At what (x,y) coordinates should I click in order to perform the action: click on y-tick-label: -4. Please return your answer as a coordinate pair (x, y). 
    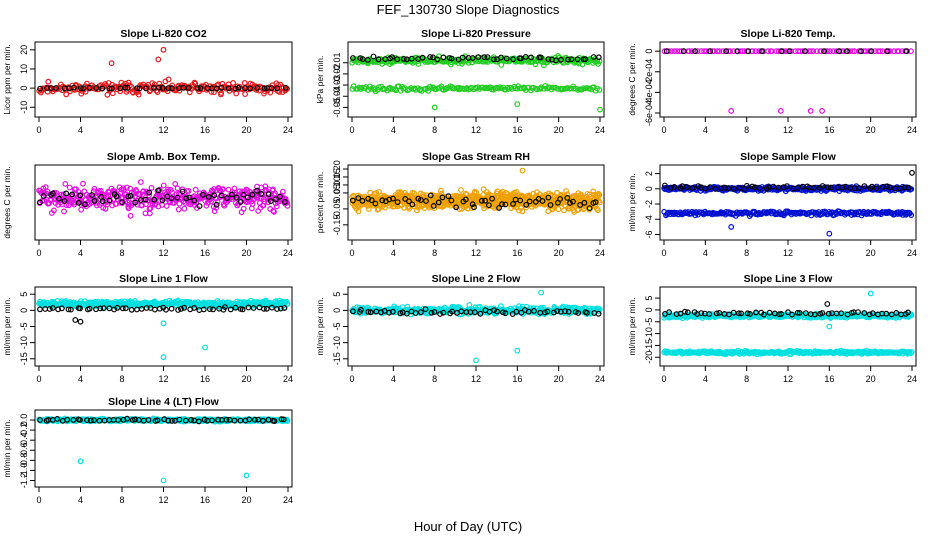
    Looking at the image, I should click on (649, 219).